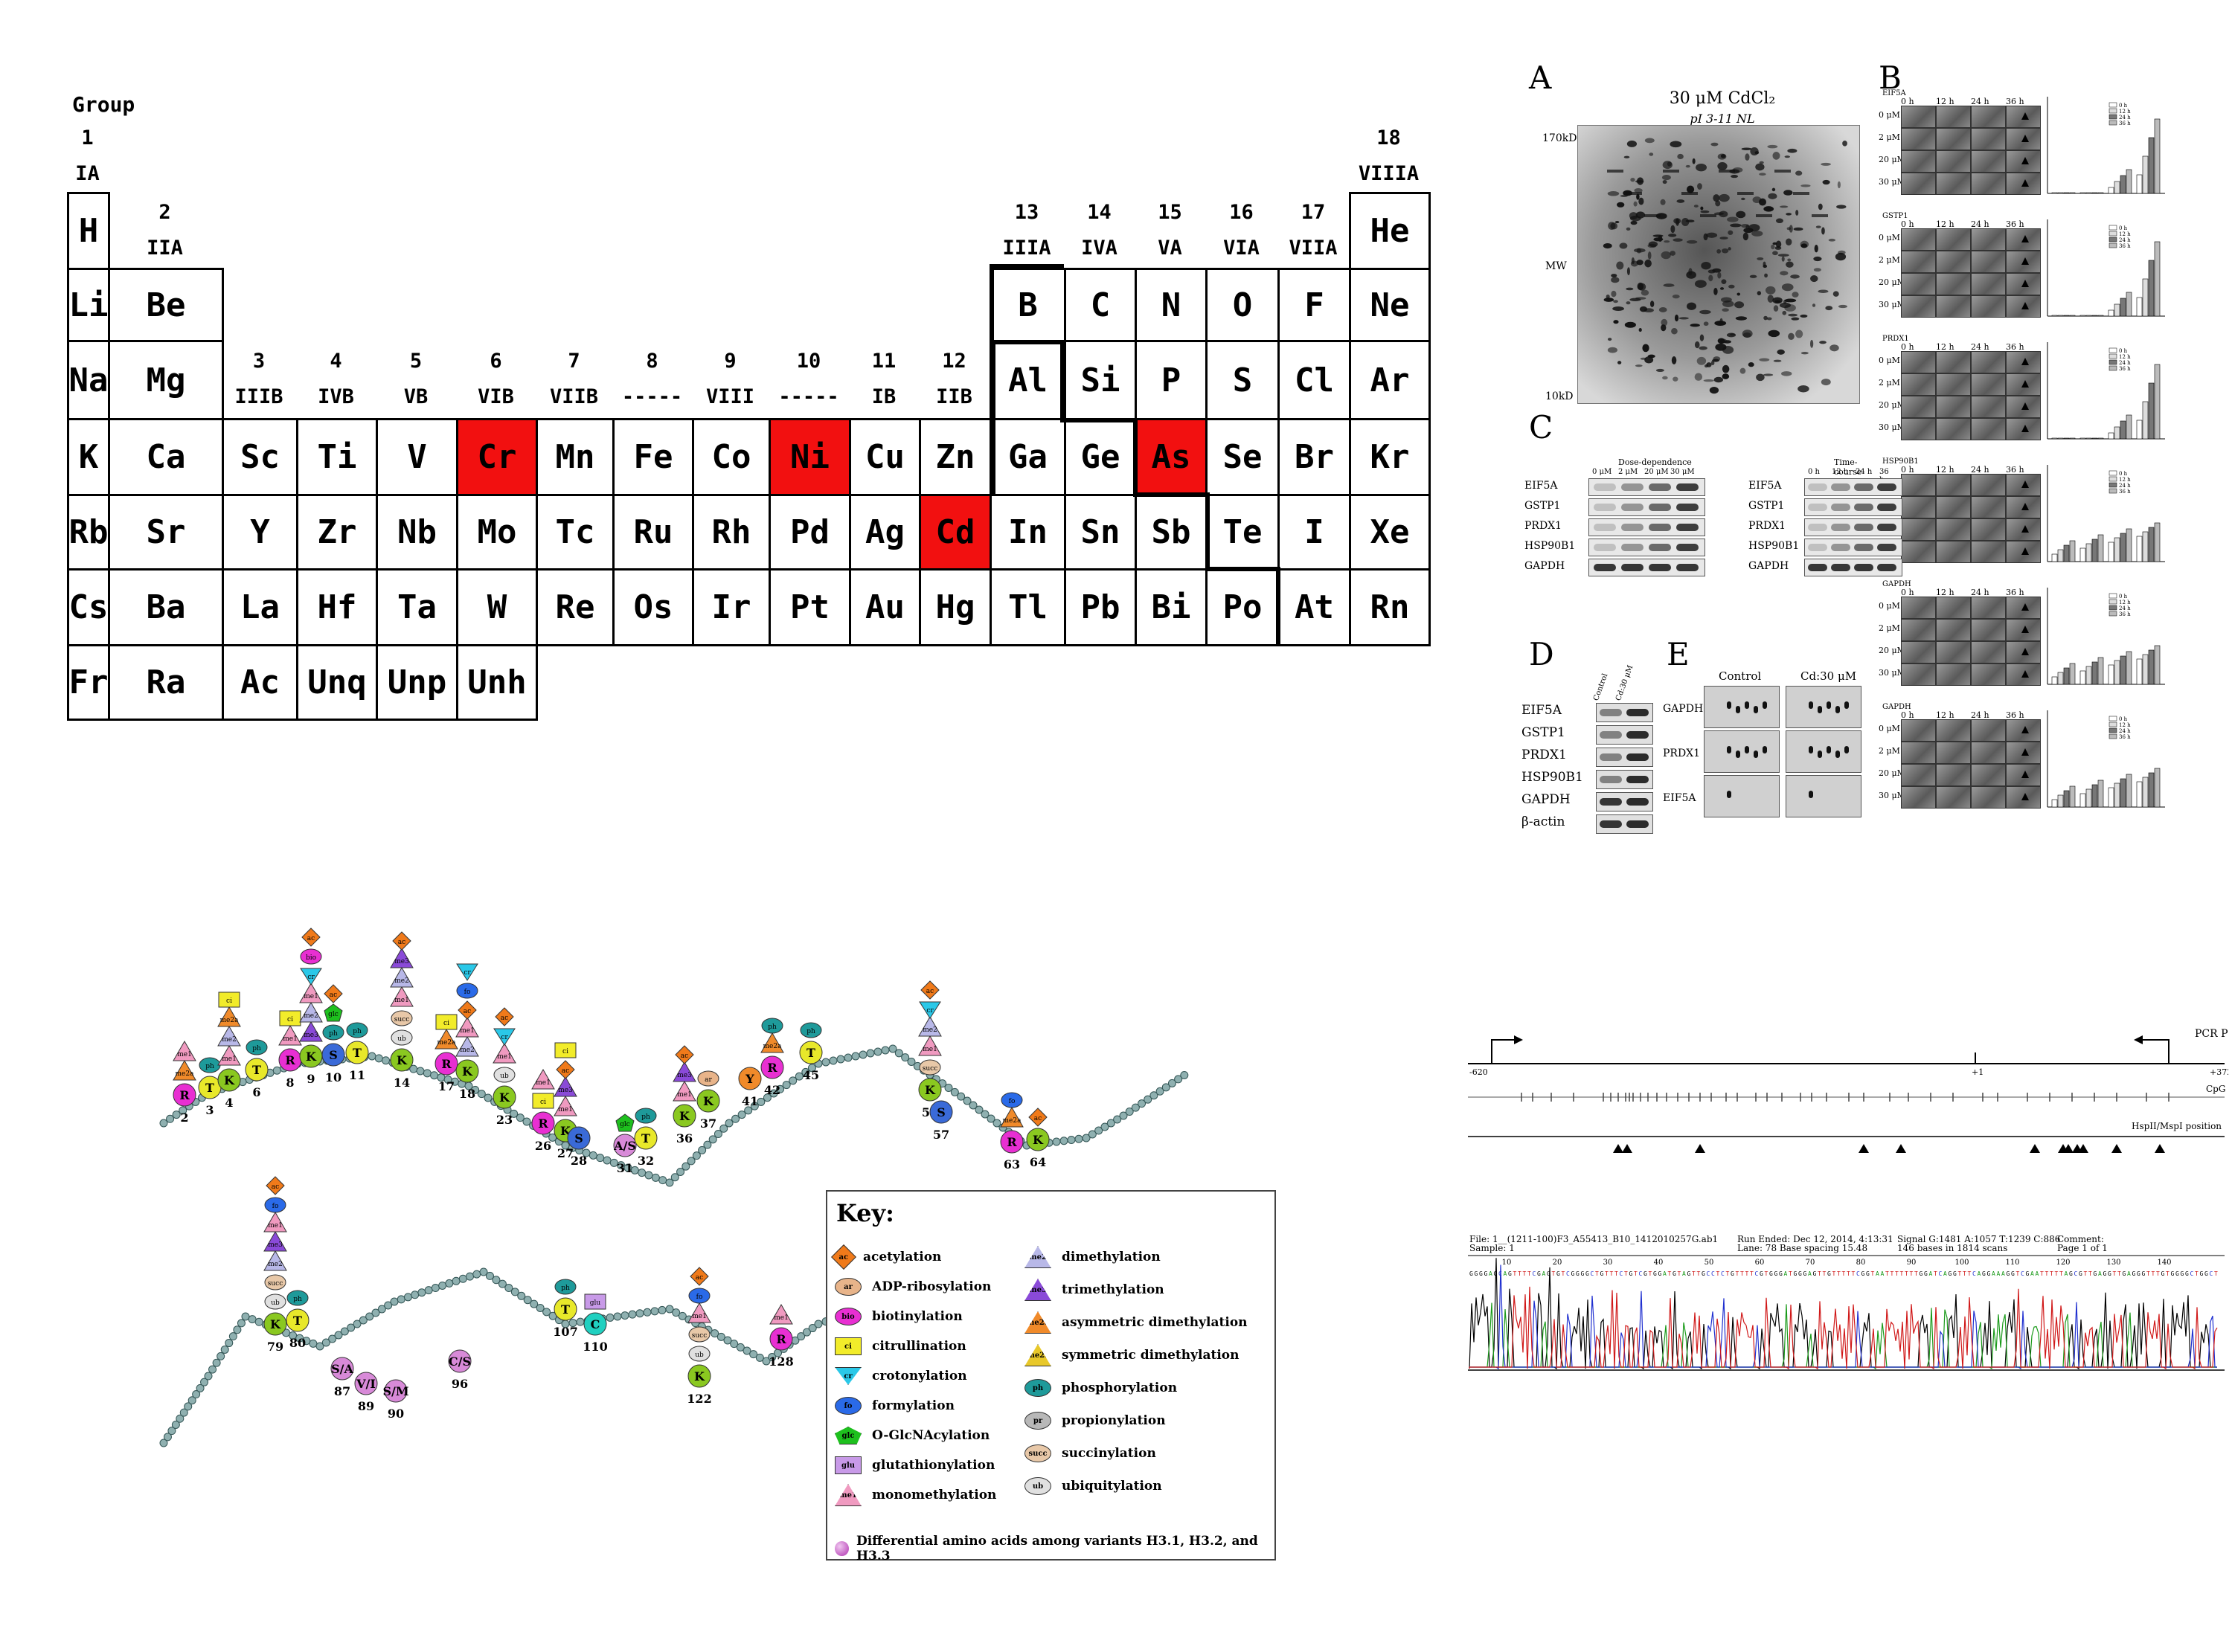  What do you see at coordinates (88, 231) in the screenshot?
I see `element-h: H` at bounding box center [88, 231].